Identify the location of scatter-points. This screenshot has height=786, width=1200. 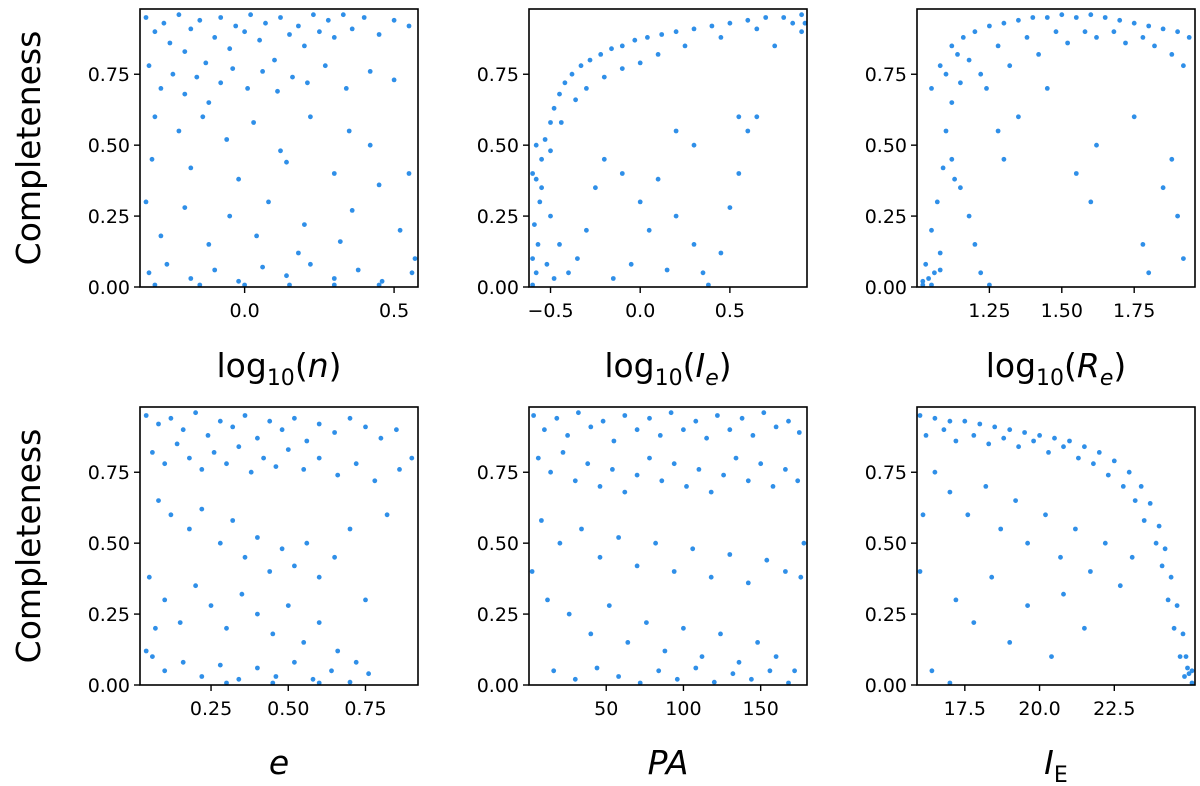
(668, 548).